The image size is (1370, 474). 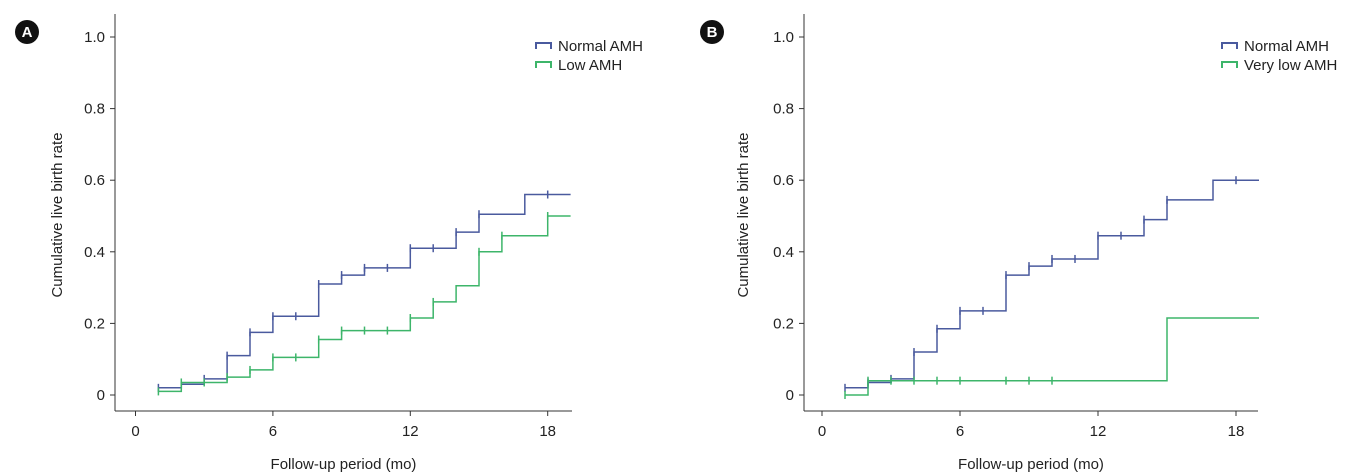 I want to click on legend-label: Very low AMH, so click(x=1290, y=65).